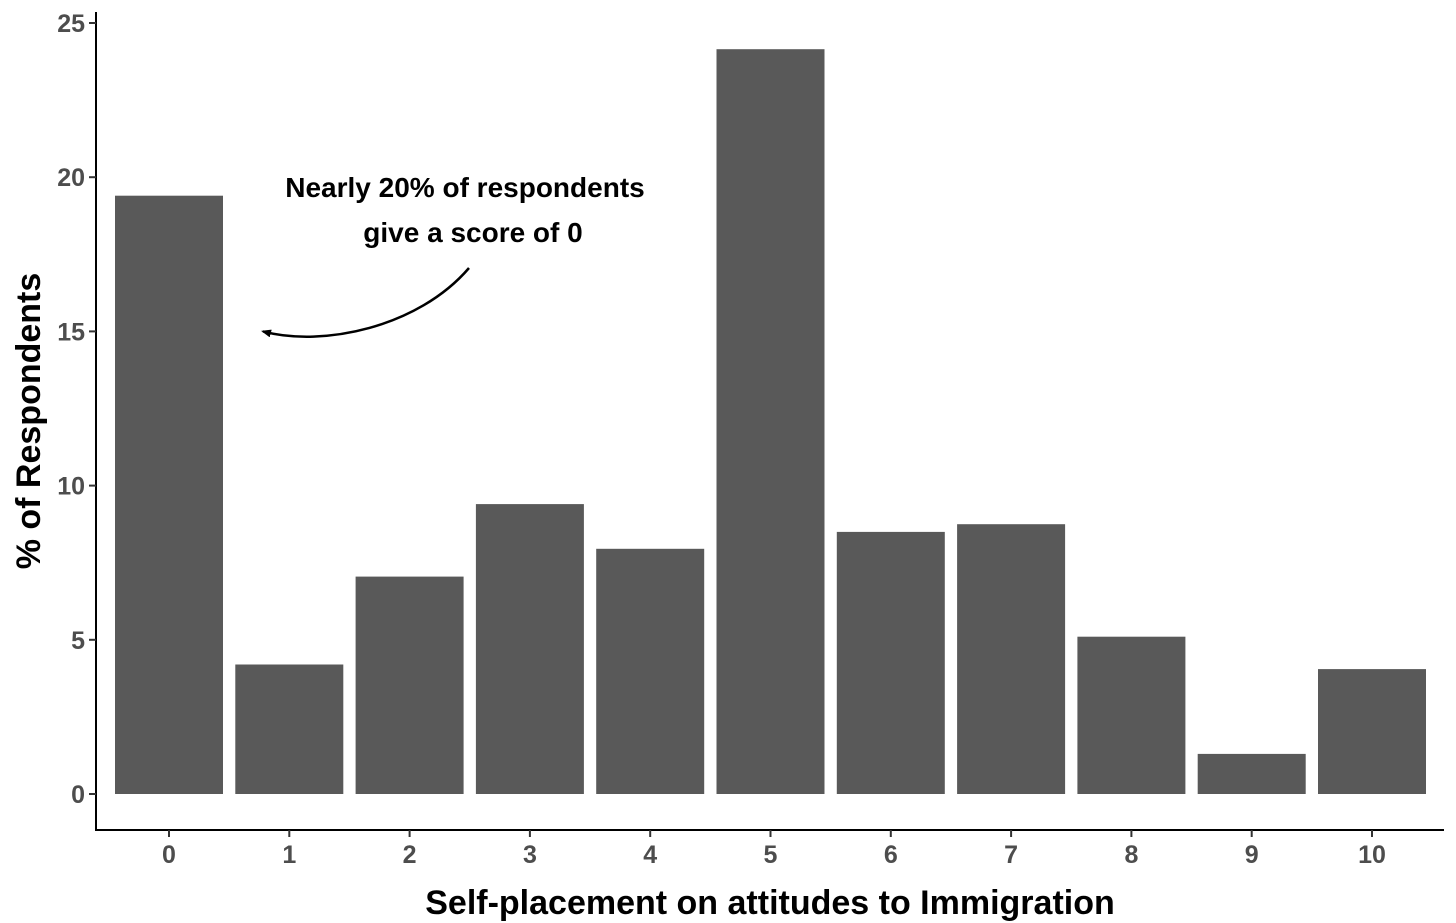 The height and width of the screenshot is (923, 1456). What do you see at coordinates (71, 487) in the screenshot?
I see `y-tick-label-10: 10` at bounding box center [71, 487].